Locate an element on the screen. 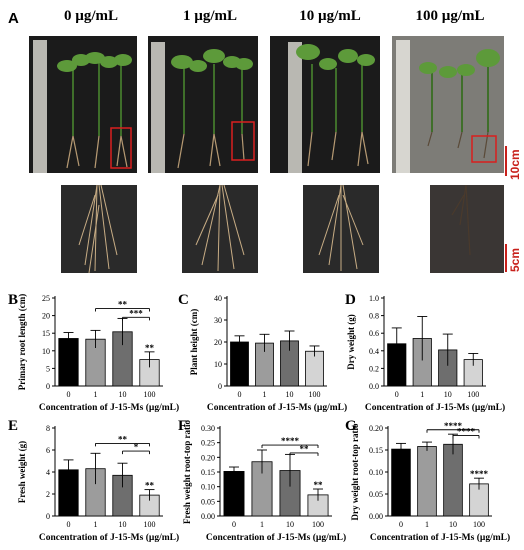  x-axis-label-e: Concentration of J-15-Ms (µg/mL) is located at coordinates (109, 537).